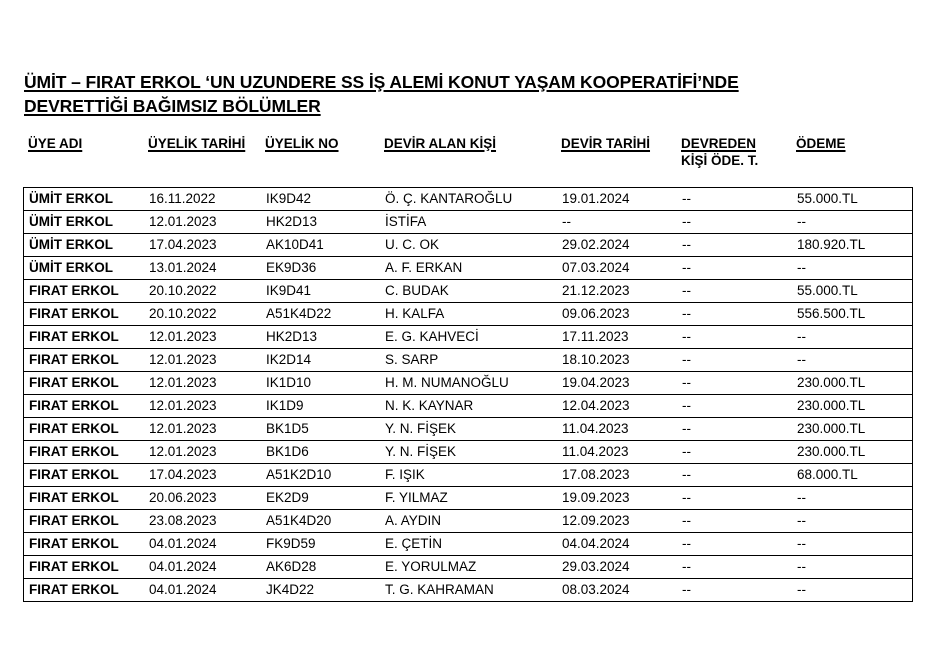 The height and width of the screenshot is (648, 943). I want to click on column-header-odeme: ÖDEME, so click(821, 143).